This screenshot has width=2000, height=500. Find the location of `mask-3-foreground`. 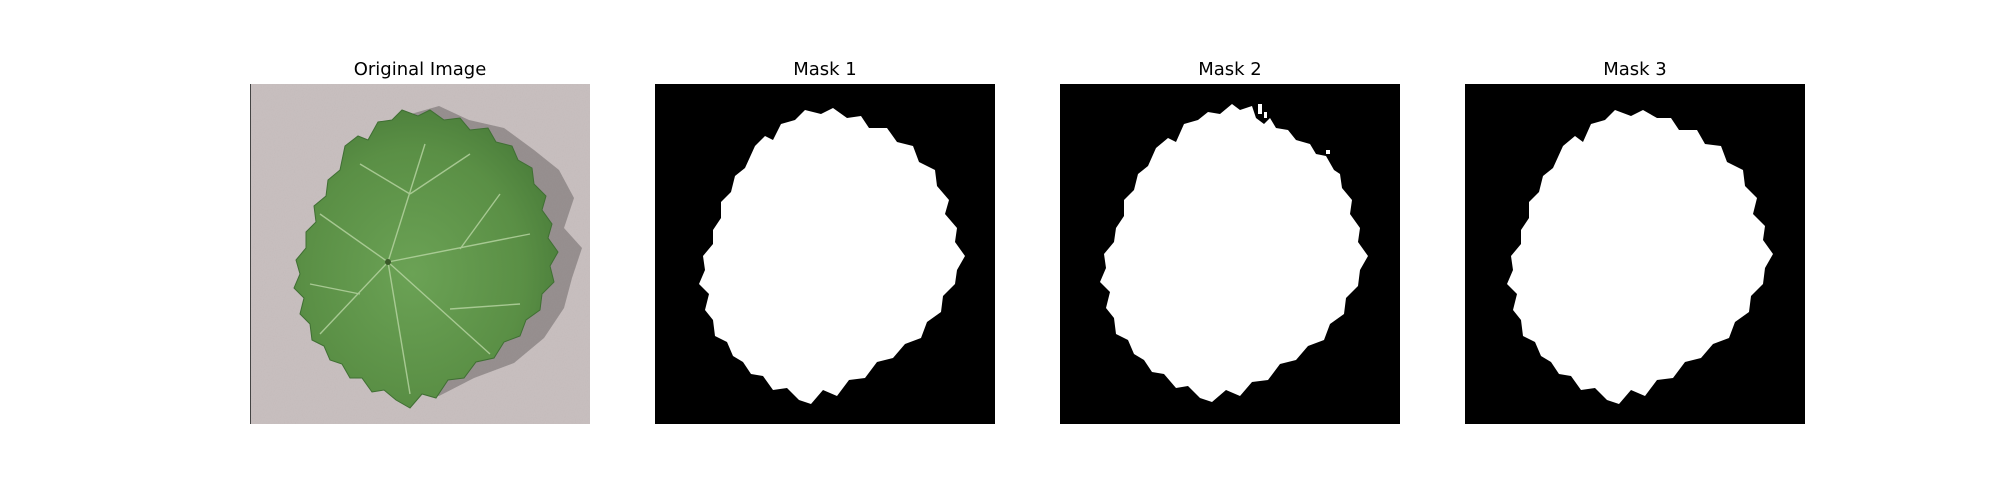

mask-3-foreground is located at coordinates (1640, 257).